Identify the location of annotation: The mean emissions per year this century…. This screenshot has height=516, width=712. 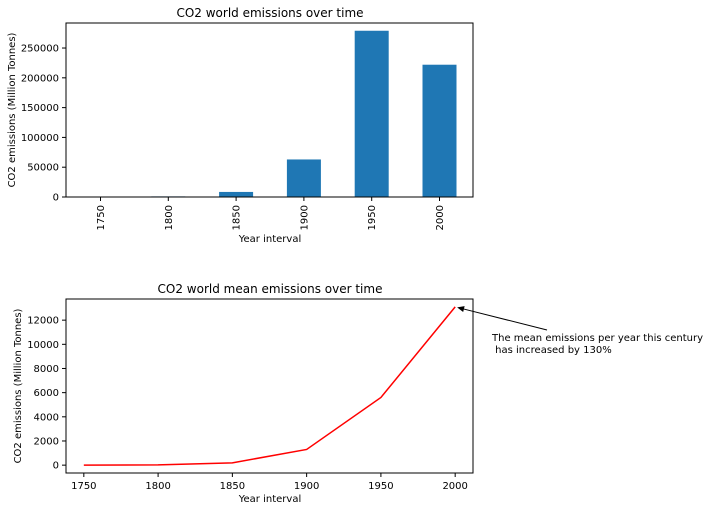
(580, 331).